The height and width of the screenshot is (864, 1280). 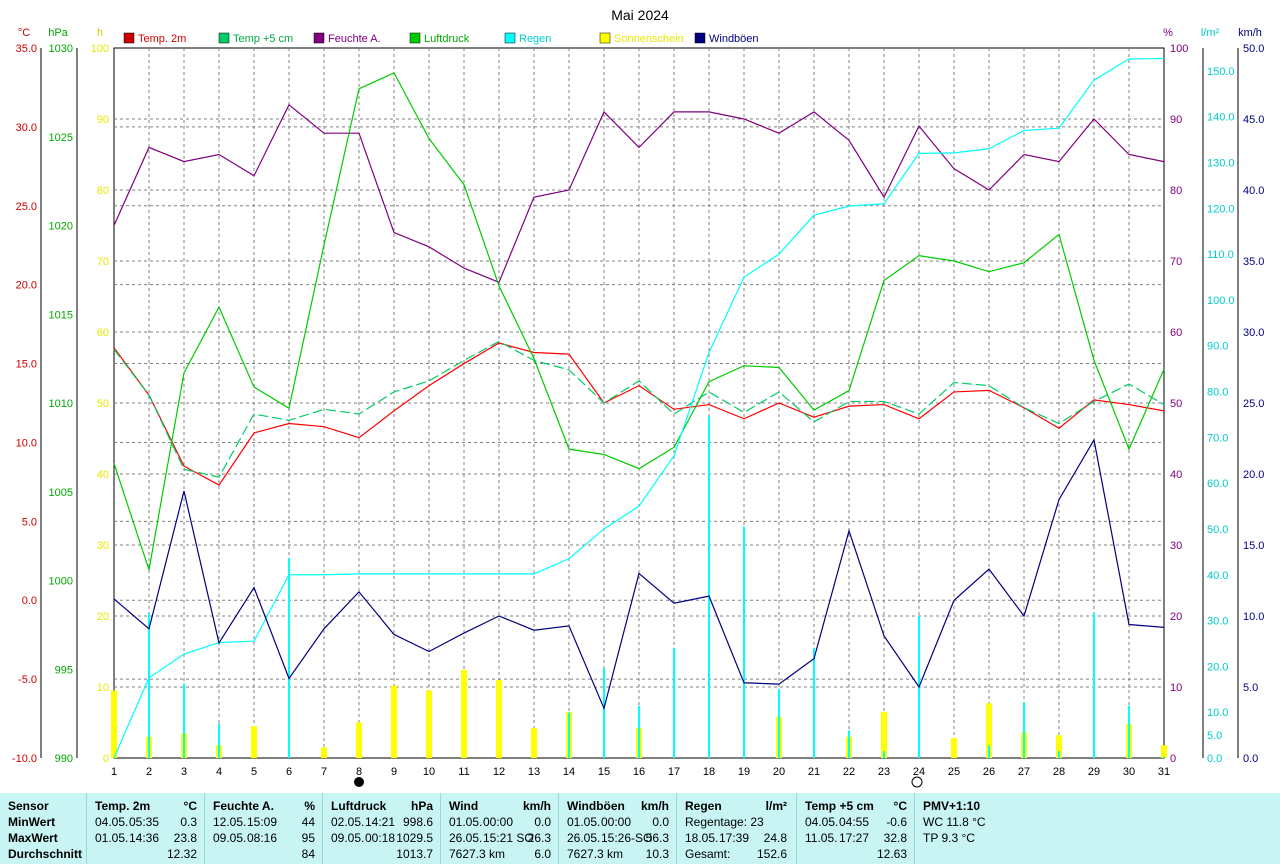 What do you see at coordinates (26, 207) in the screenshot?
I see `temp-tick-label: 25.0` at bounding box center [26, 207].